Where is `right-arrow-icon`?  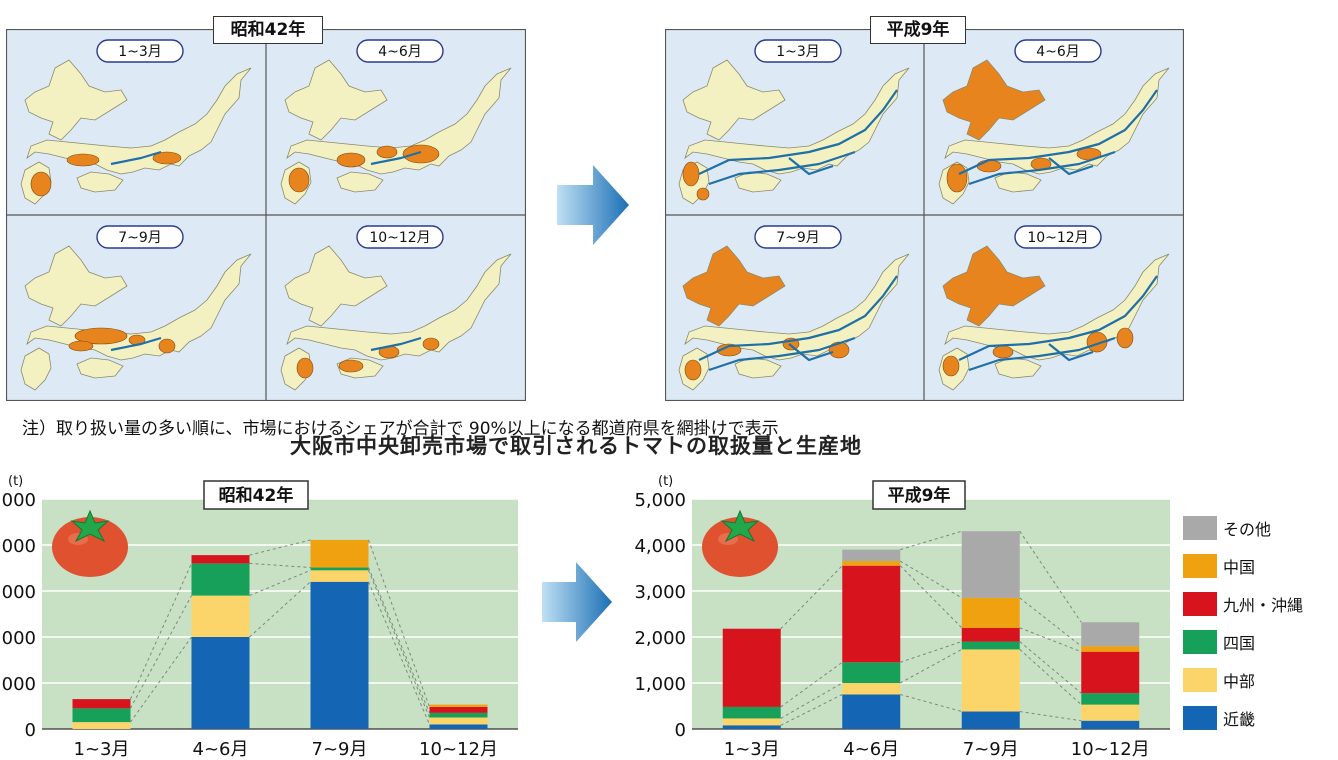 right-arrow-icon is located at coordinates (593, 205).